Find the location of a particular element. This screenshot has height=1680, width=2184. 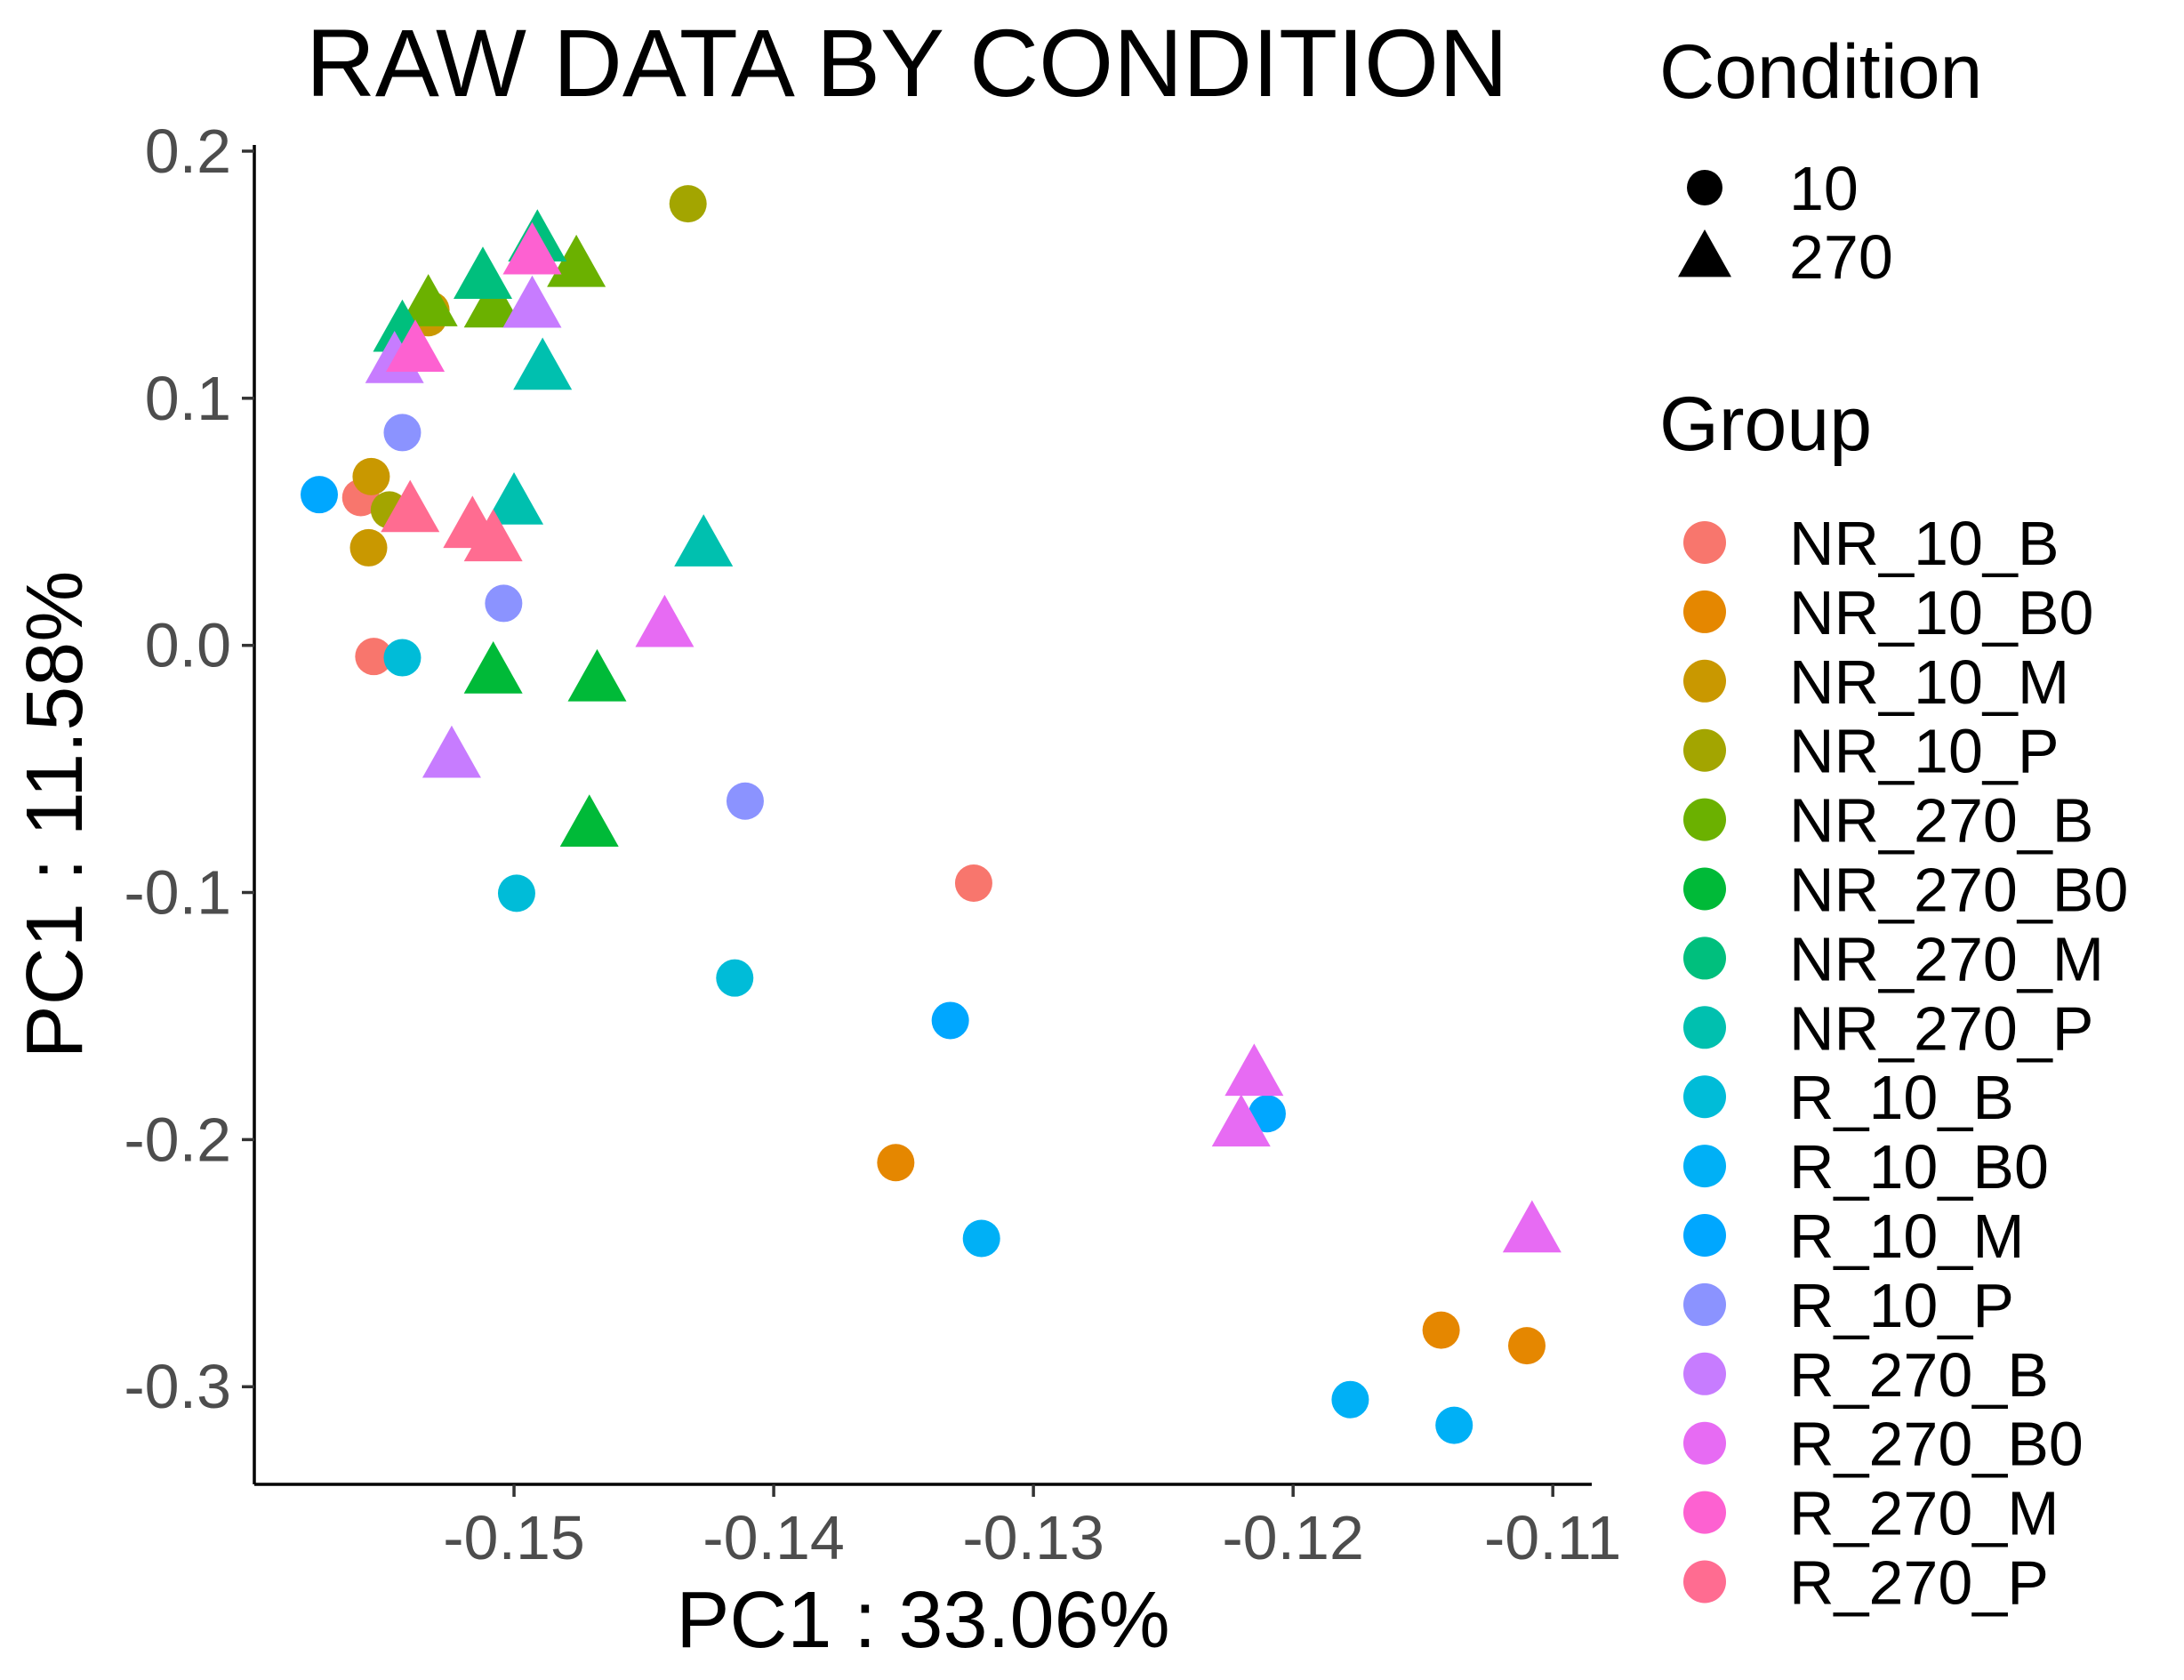

group-legend-label: NR_270_P is located at coordinates (1941, 1028).